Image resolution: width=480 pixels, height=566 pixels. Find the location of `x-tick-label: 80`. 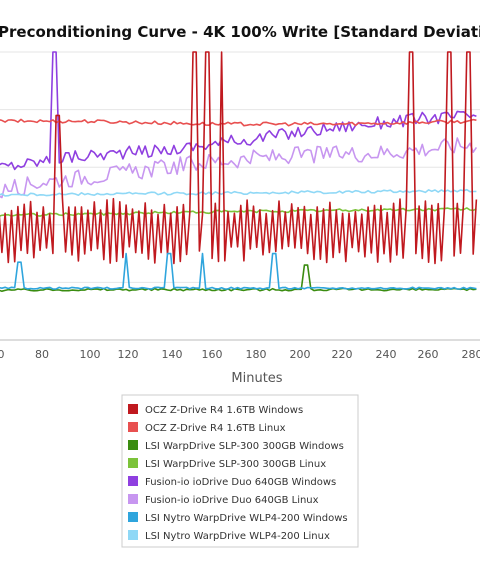

x-tick-label: 80 is located at coordinates (42, 354).